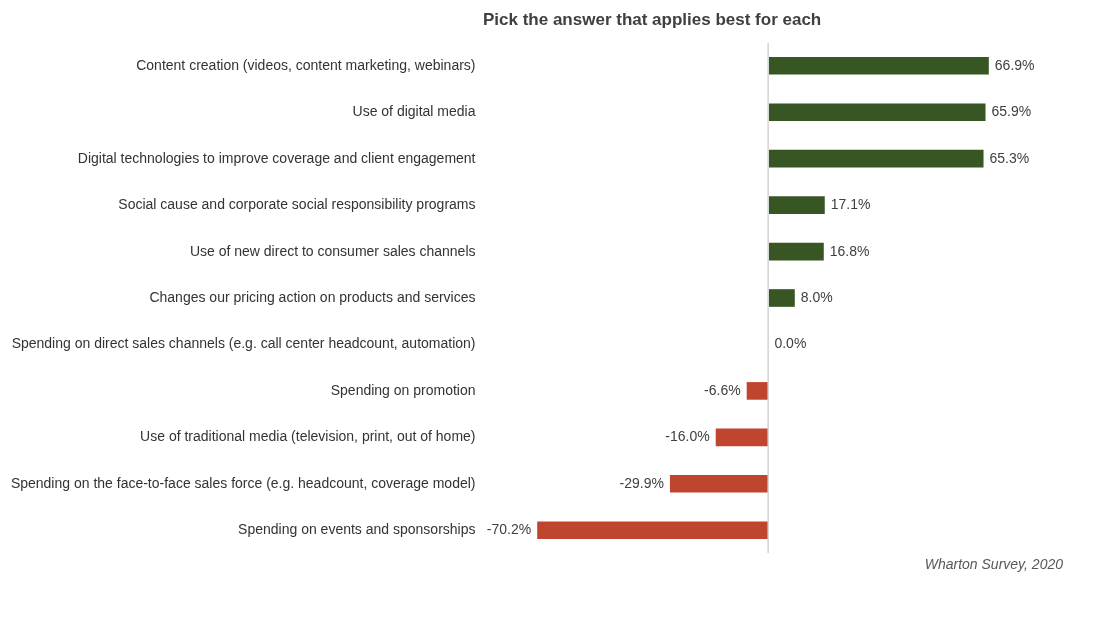 Image resolution: width=1109 pixels, height=620 pixels. Describe the element at coordinates (652, 19) in the screenshot. I see `chart-title: Pick the answer that applies best for each` at that location.